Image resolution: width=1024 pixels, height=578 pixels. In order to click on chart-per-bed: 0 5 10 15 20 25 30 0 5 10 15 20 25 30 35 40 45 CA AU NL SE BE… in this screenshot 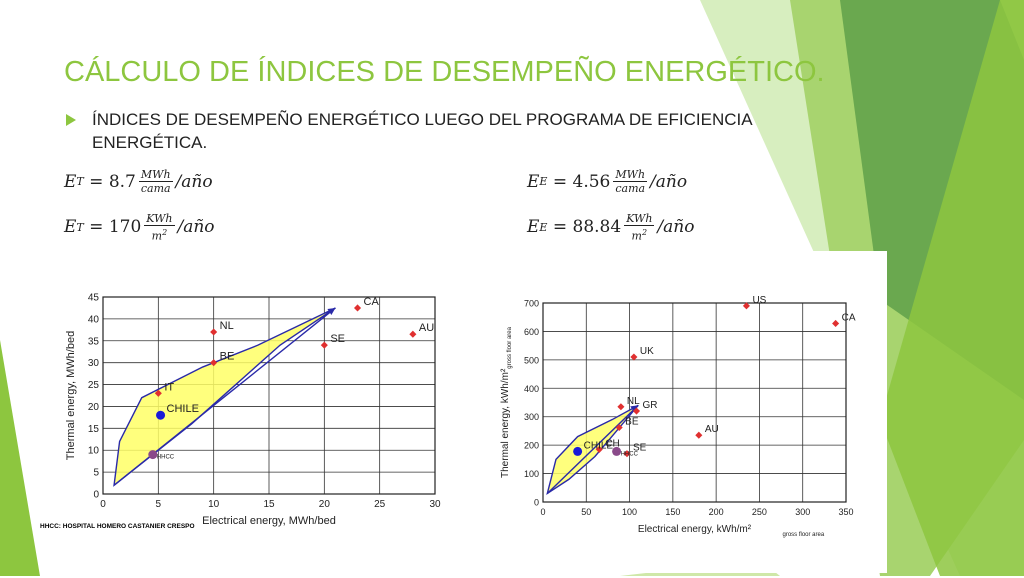, I will do `click(253, 410)`.